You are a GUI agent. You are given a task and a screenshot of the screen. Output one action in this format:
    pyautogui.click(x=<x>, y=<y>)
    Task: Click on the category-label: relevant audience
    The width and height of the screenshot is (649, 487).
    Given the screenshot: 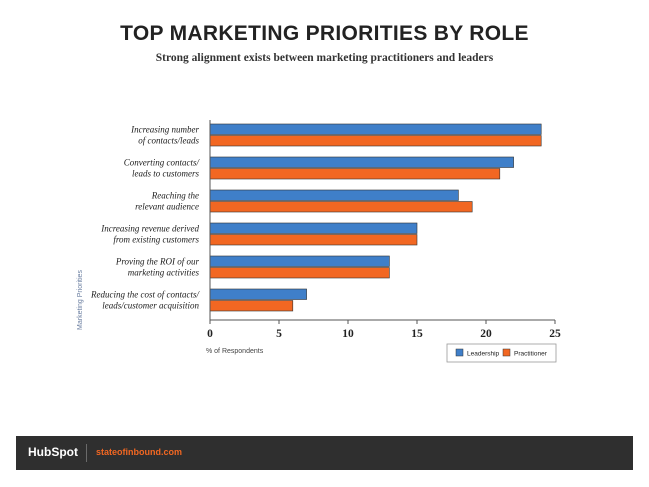 What is the action you would take?
    pyautogui.click(x=167, y=207)
    